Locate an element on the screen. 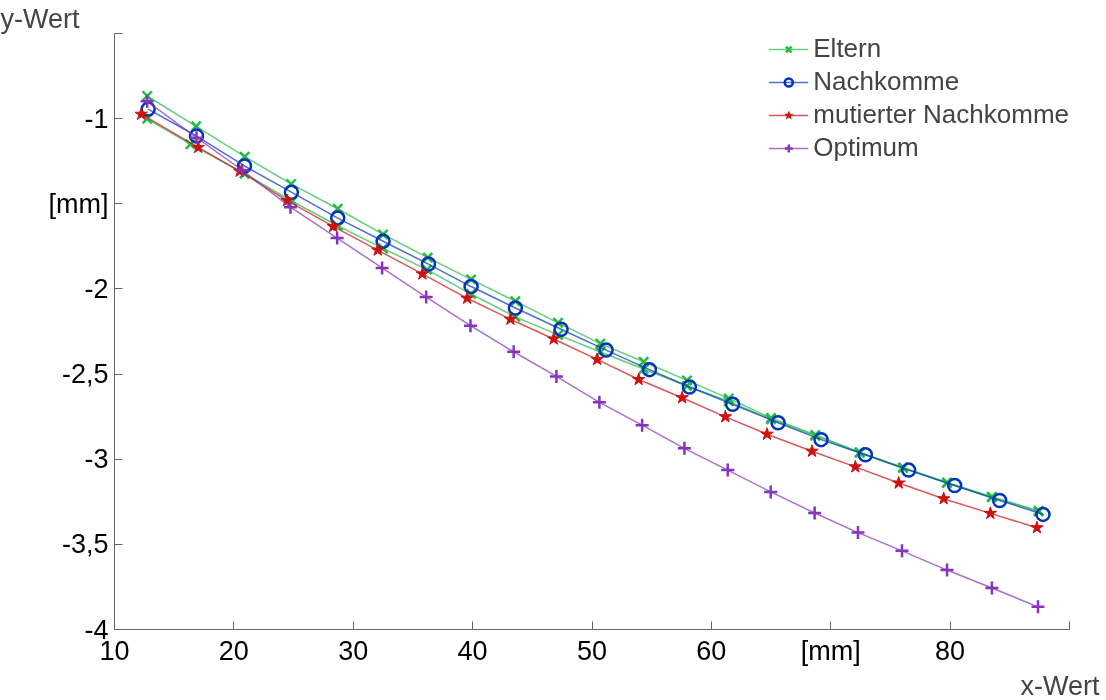  x-tick-label: 20 is located at coordinates (233, 650).